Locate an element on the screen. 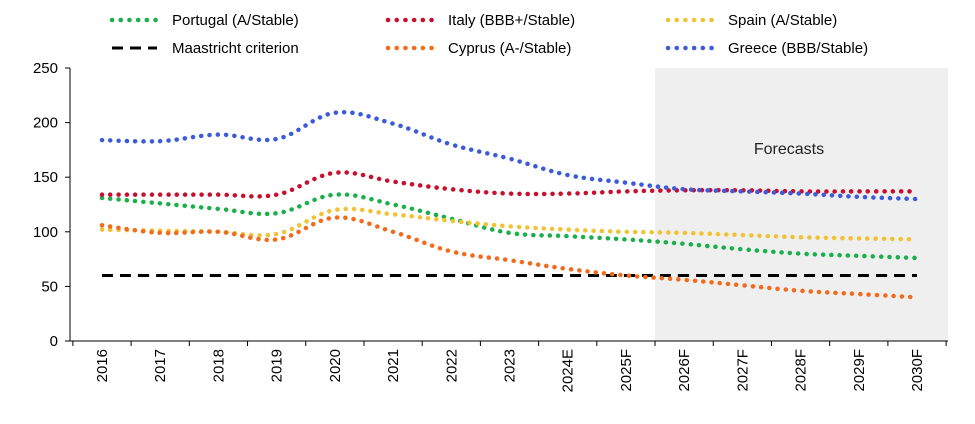  x-tick-label: 2026F is located at coordinates (684, 370).